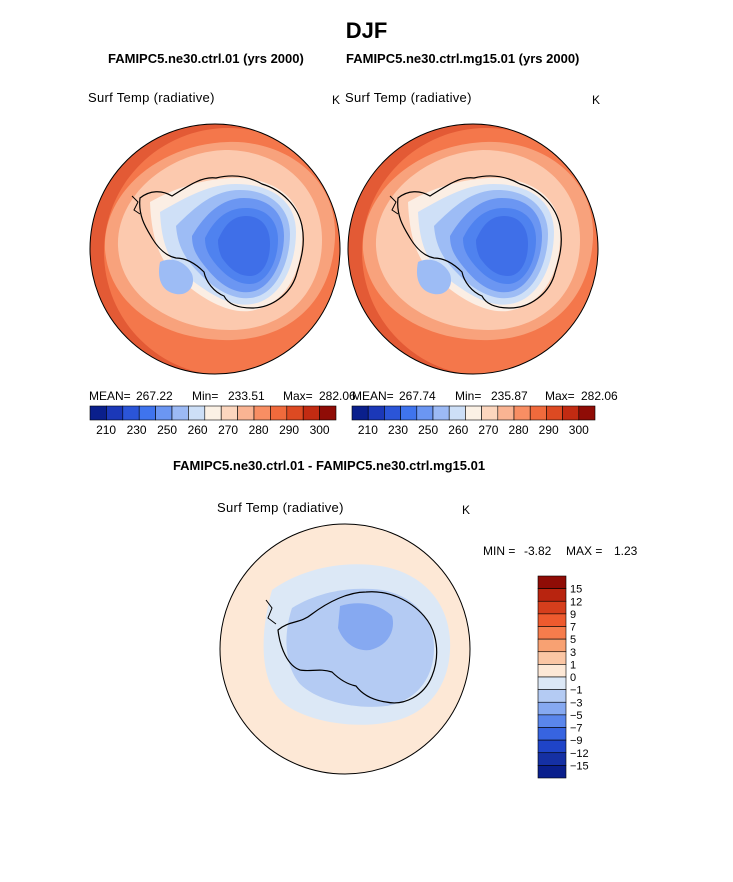 Image resolution: width=733 pixels, height=882 pixels. What do you see at coordinates (137, 430) in the screenshot?
I see `panel-1-colorbar-tick-label: 230` at bounding box center [137, 430].